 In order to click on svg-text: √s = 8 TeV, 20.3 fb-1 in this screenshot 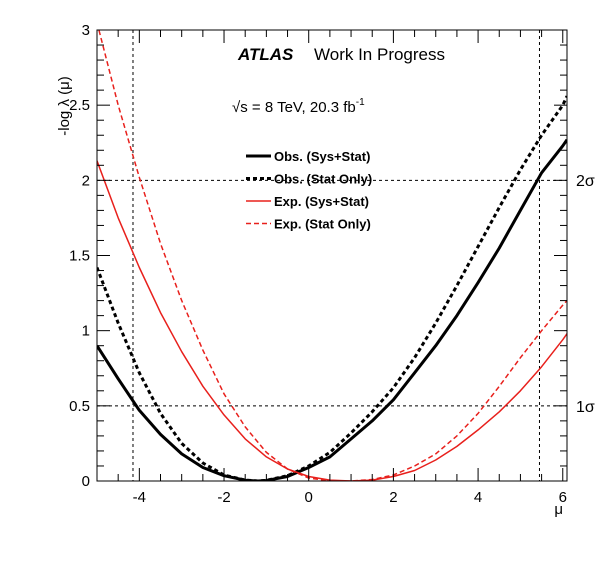, I will do `click(298, 106)`.